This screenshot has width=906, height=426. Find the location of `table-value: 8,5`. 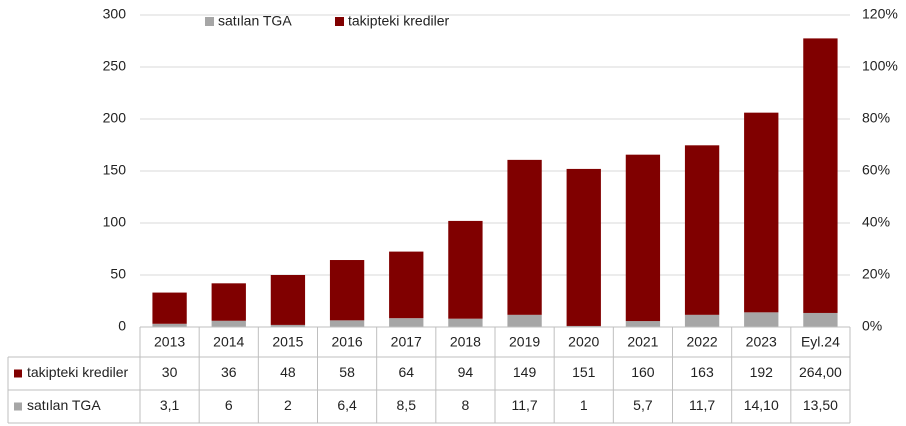

table-value: 8,5 is located at coordinates (407, 405).